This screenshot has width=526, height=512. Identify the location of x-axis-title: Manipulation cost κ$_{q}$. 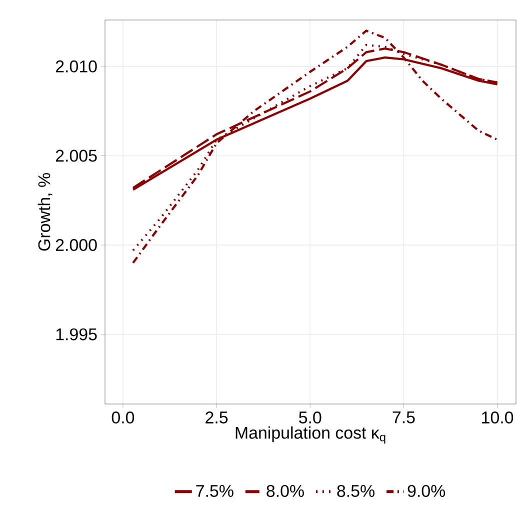
(311, 435).